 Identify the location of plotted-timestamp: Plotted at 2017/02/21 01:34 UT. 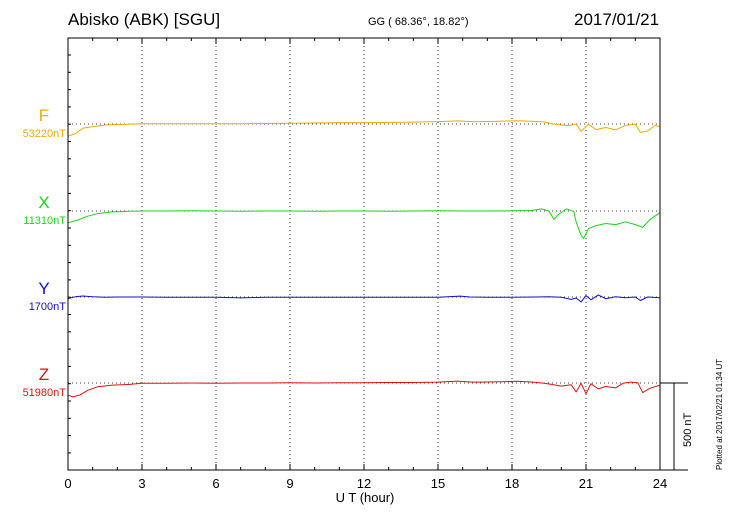
(719, 414).